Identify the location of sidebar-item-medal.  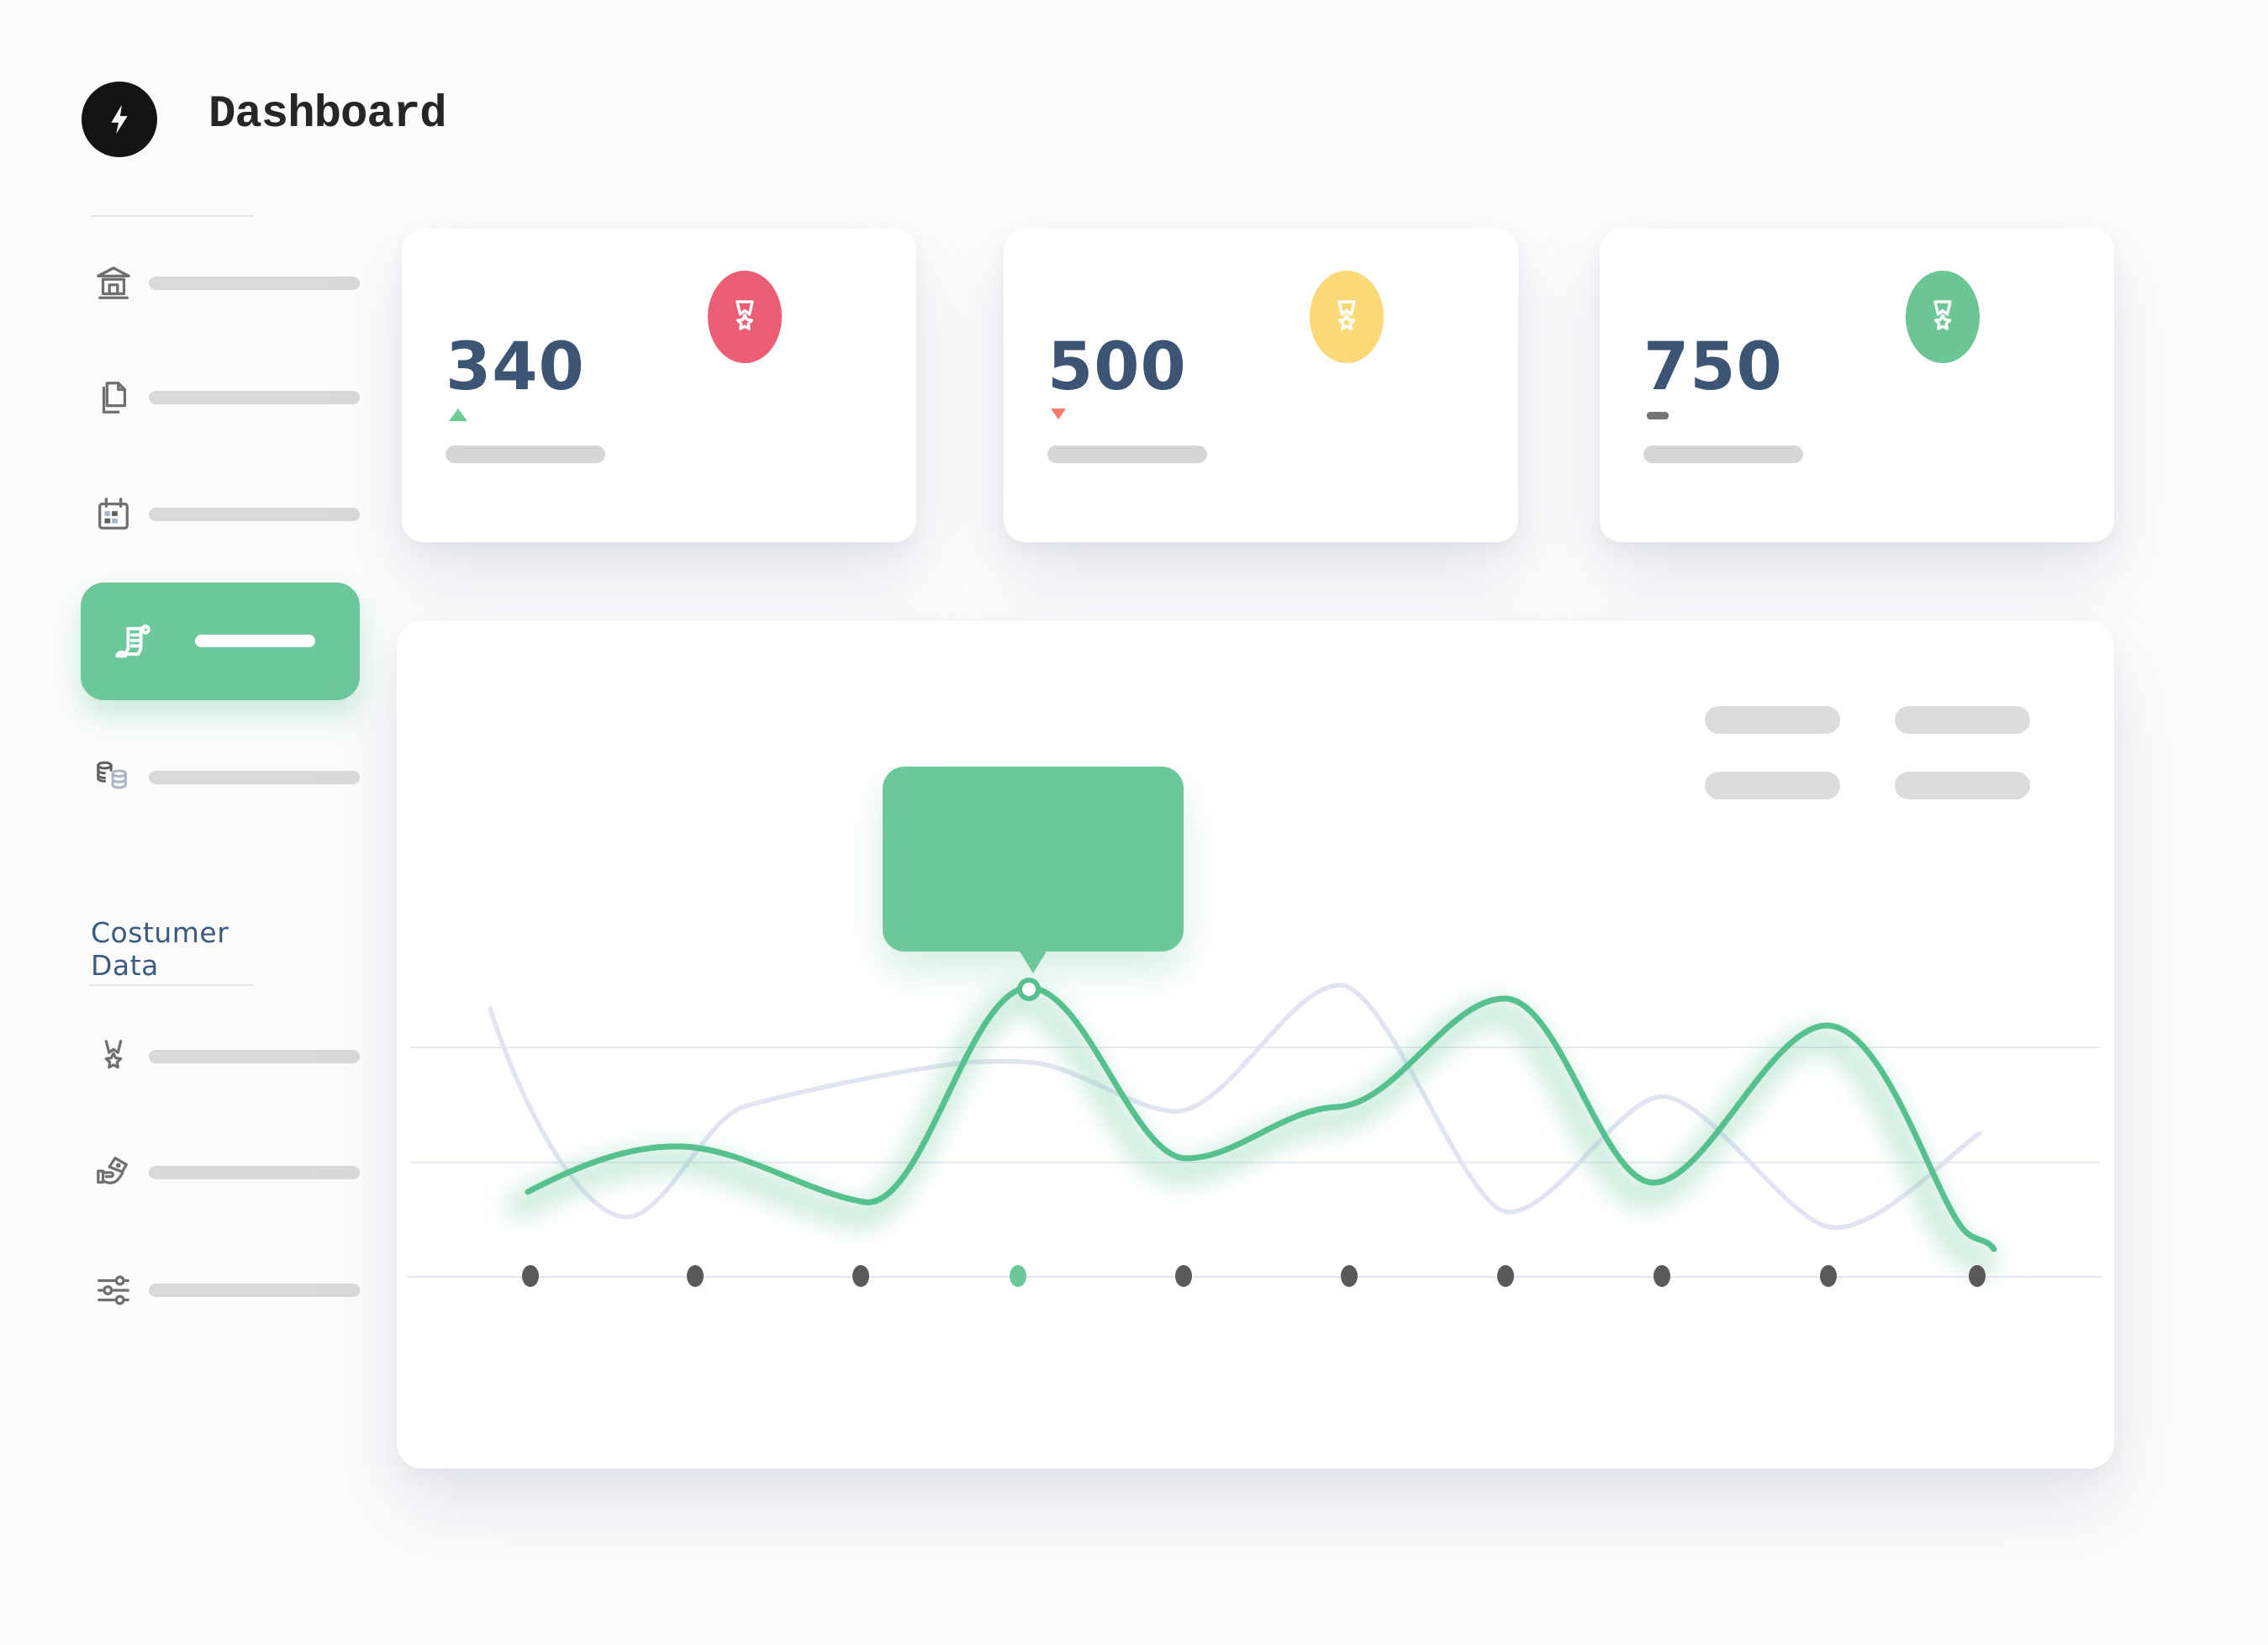
(220, 1056).